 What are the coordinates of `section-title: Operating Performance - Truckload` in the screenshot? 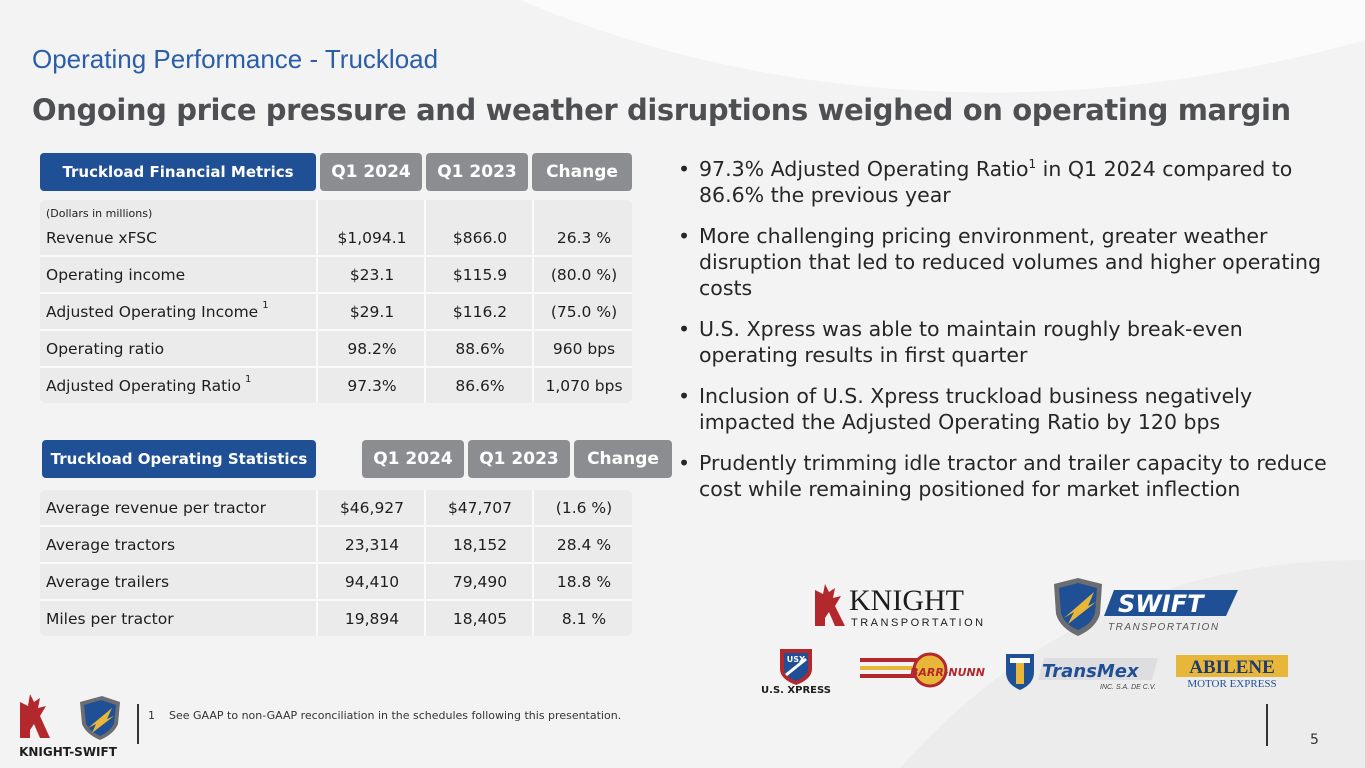 It's located at (235, 59).